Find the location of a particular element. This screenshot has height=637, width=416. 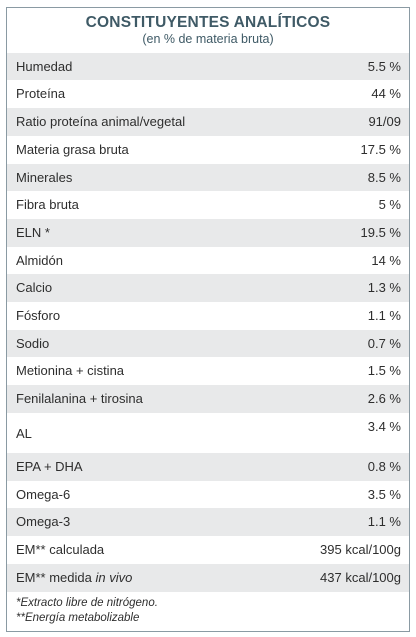

row-value: 437 kcal/100g is located at coordinates (360, 577).